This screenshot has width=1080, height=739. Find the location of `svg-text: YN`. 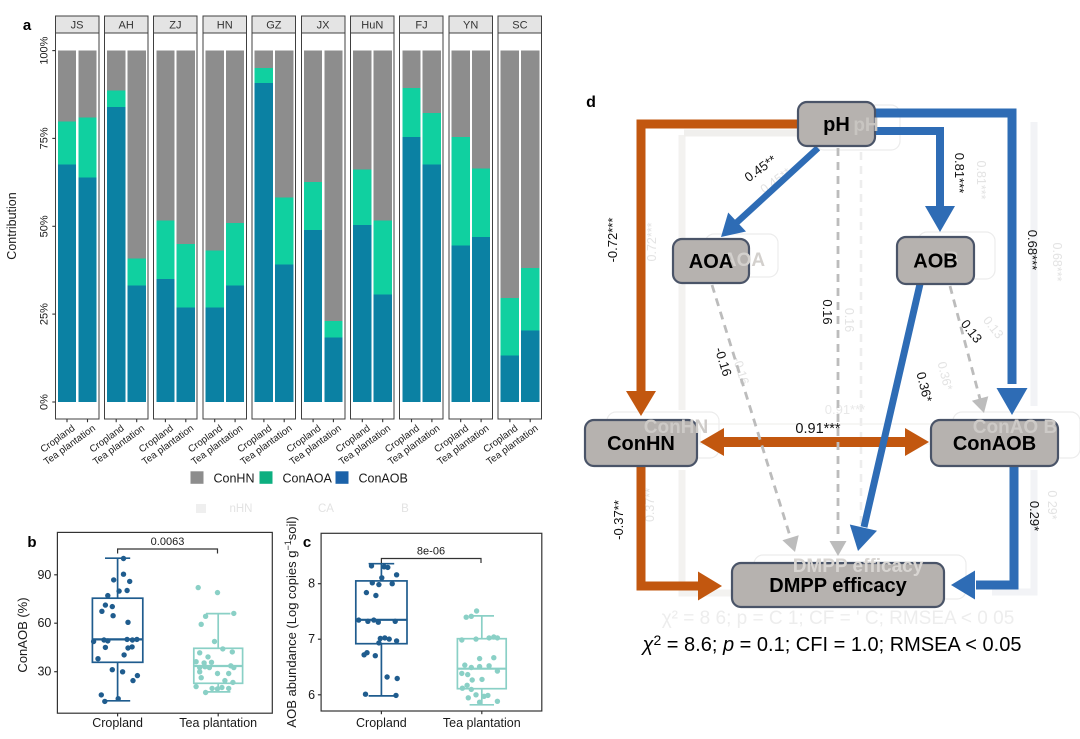

svg-text: YN is located at coordinates (470, 25).